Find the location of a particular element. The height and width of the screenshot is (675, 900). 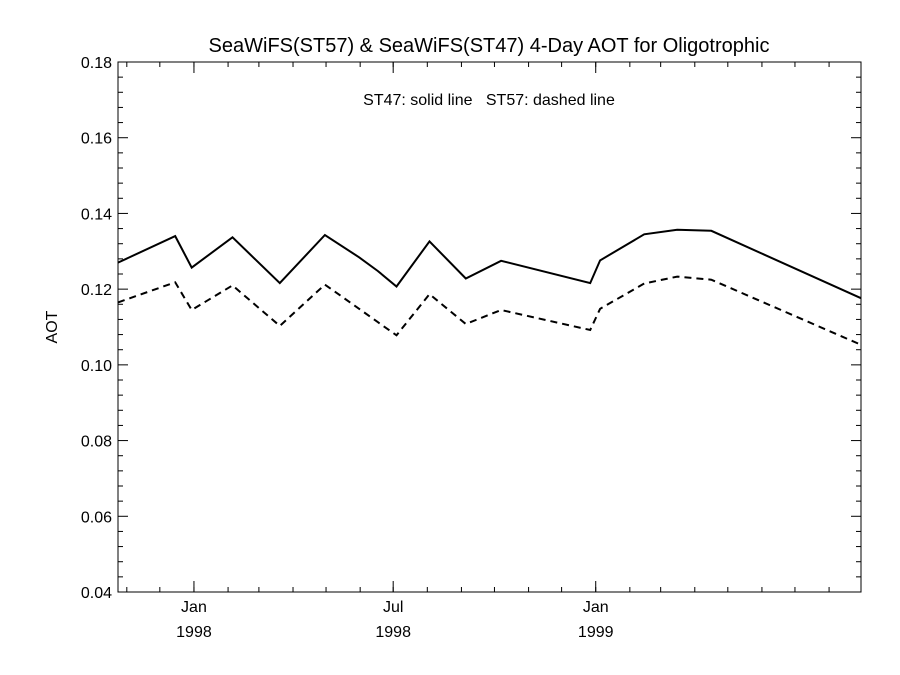

series-lines is located at coordinates (489, 287).